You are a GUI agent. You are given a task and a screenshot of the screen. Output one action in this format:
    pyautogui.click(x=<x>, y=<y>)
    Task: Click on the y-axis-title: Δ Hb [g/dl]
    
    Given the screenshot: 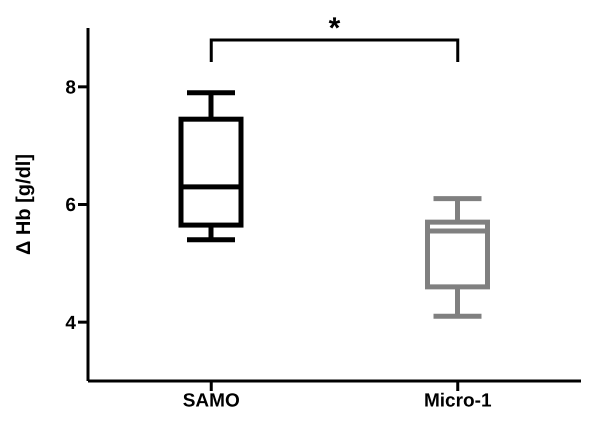 What is the action you would take?
    pyautogui.click(x=24, y=205)
    